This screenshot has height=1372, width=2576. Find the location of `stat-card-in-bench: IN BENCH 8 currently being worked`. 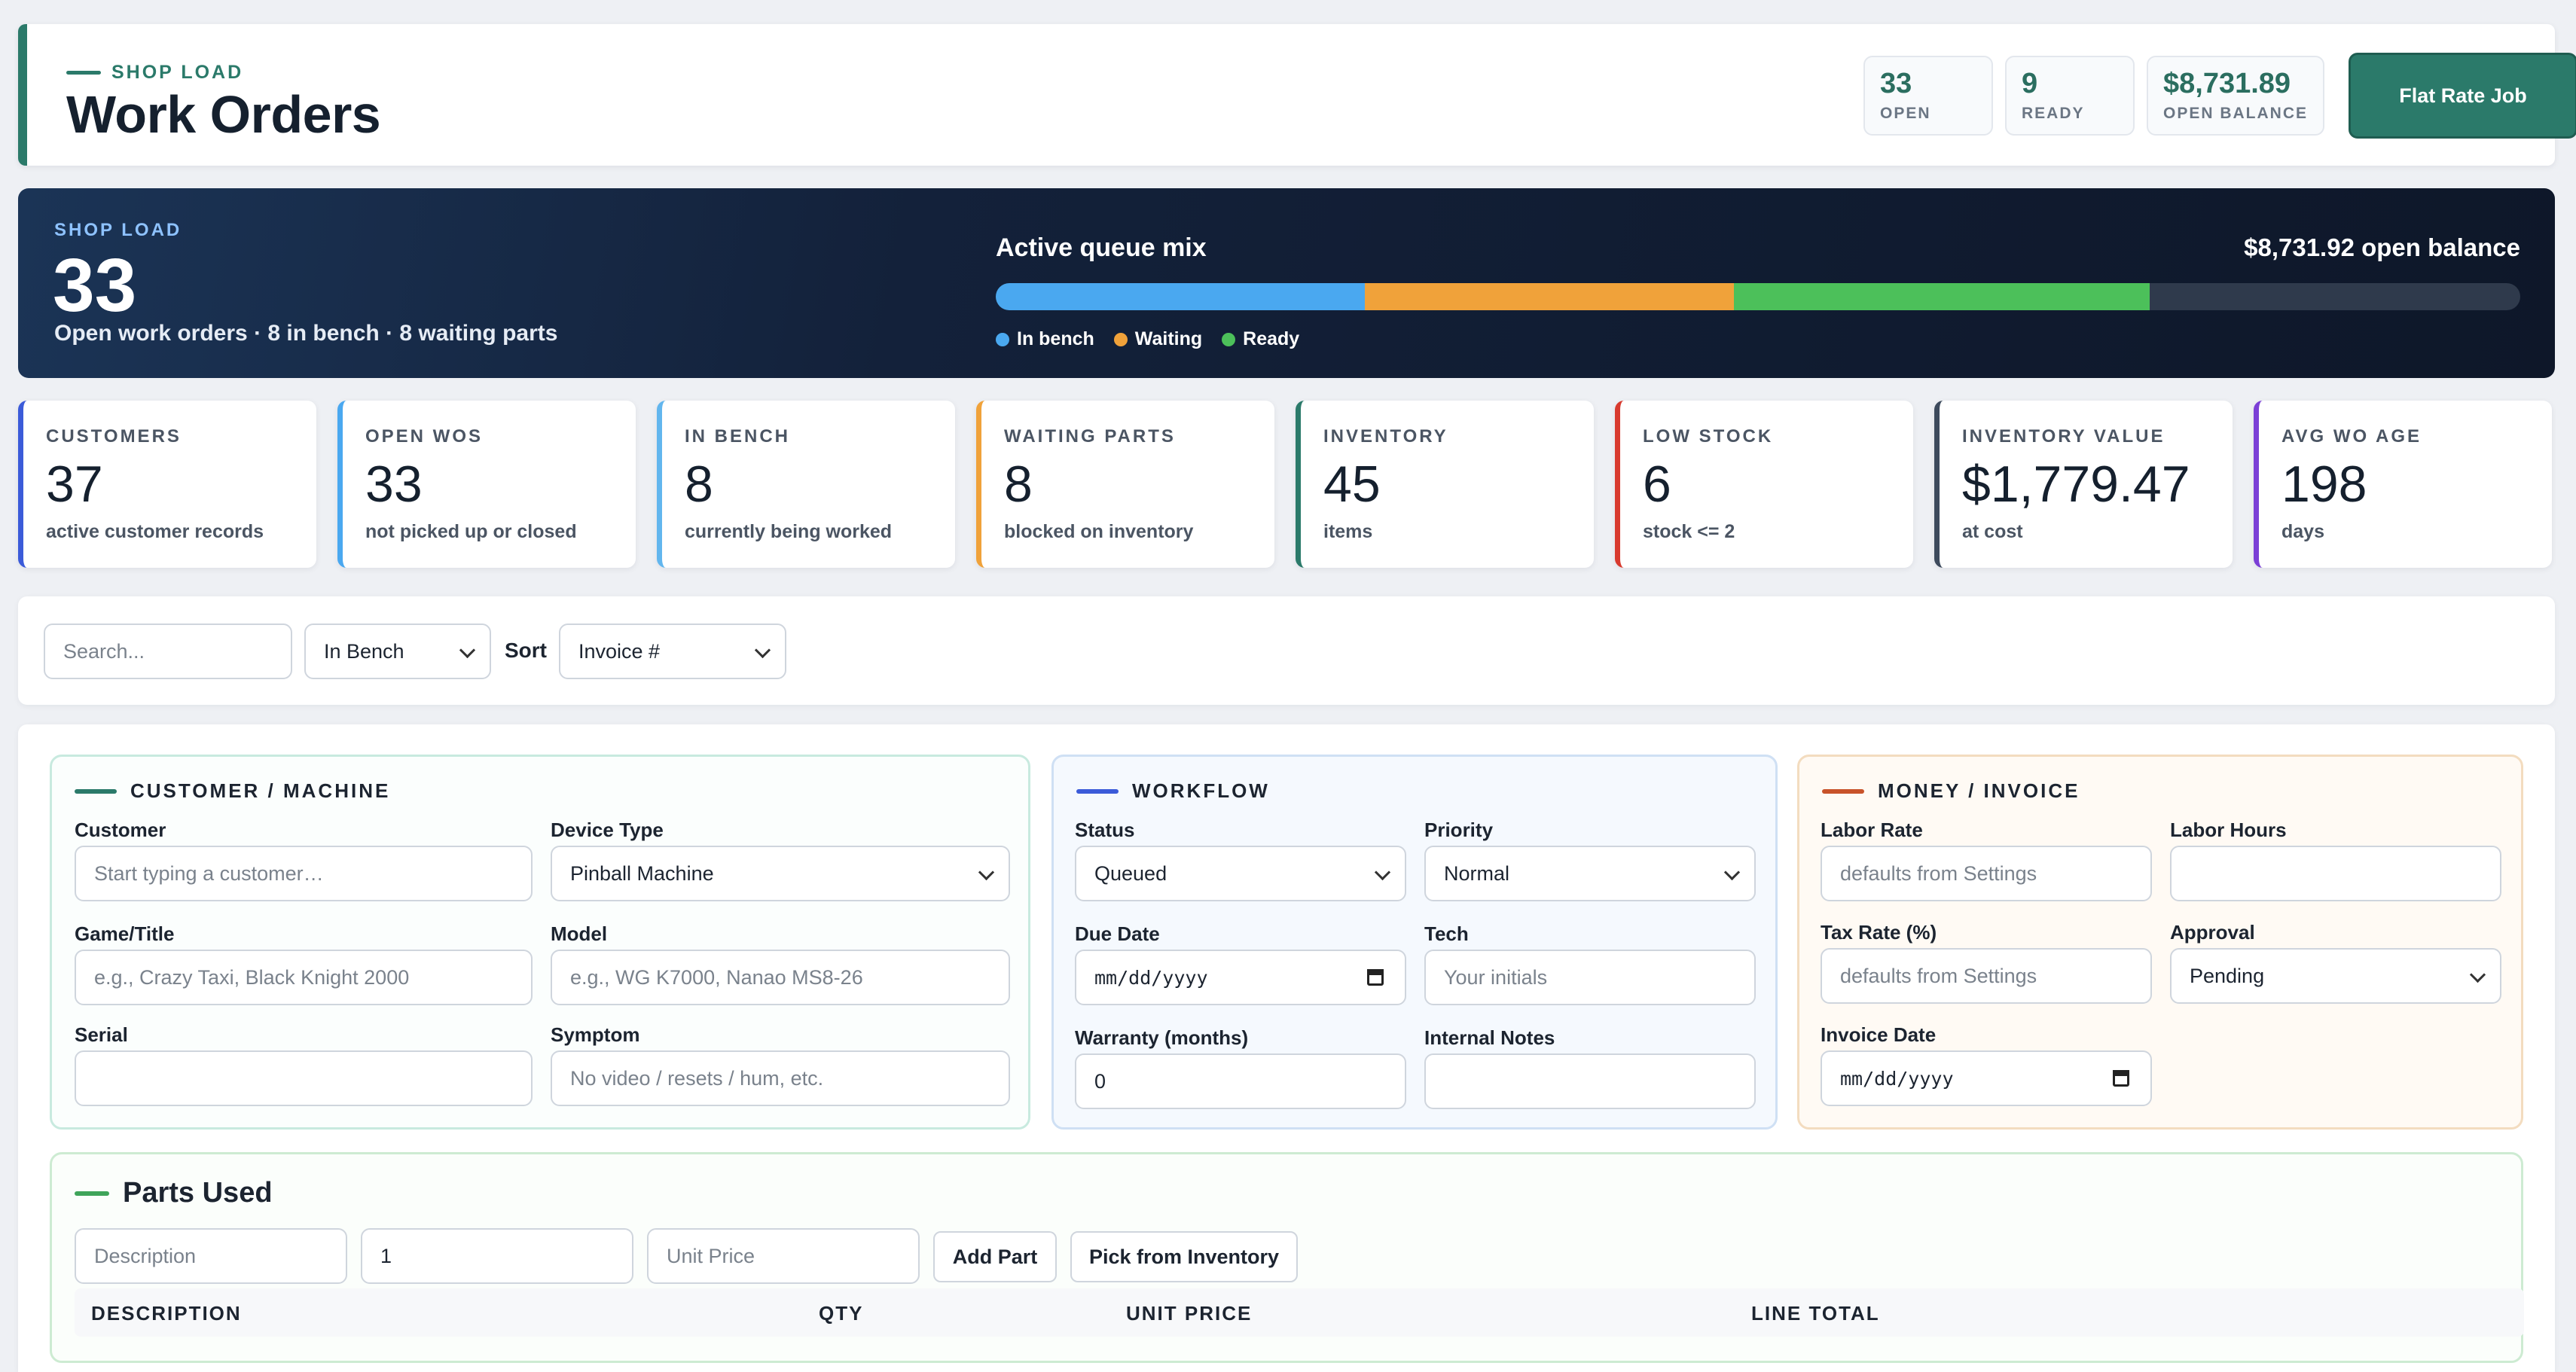

stat-card-in-bench: IN BENCH 8 currently being worked is located at coordinates (806, 484).